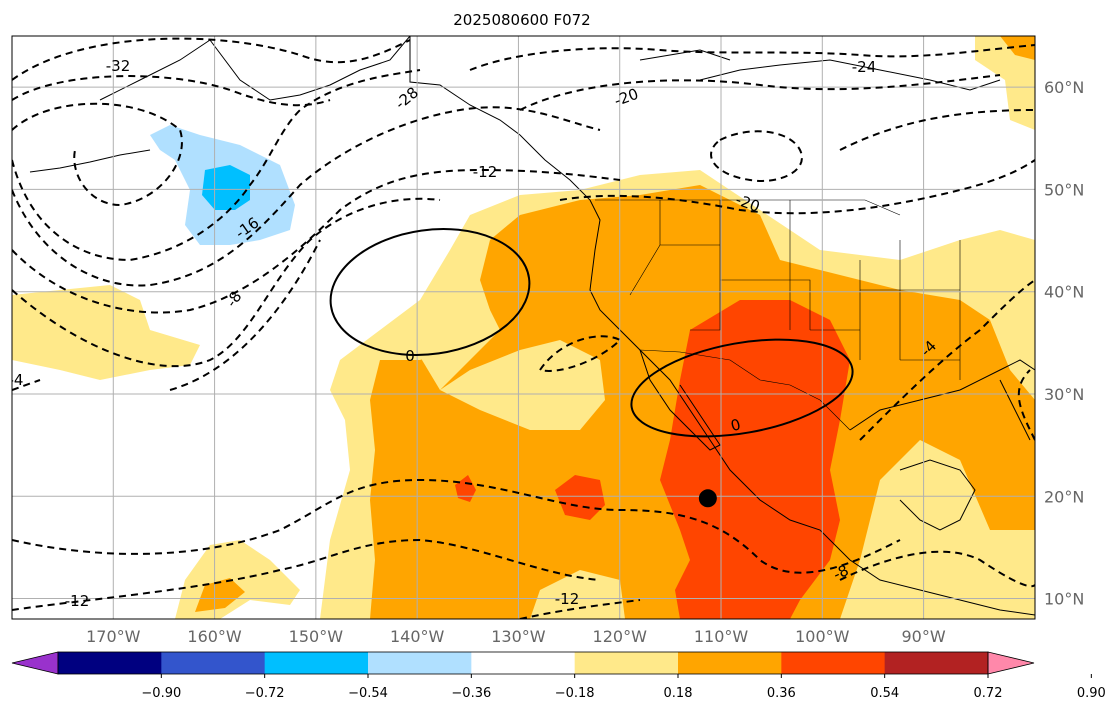 This screenshot has width=1105, height=712. What do you see at coordinates (620, 636) in the screenshot?
I see `lon-tick-label: 120°W` at bounding box center [620, 636].